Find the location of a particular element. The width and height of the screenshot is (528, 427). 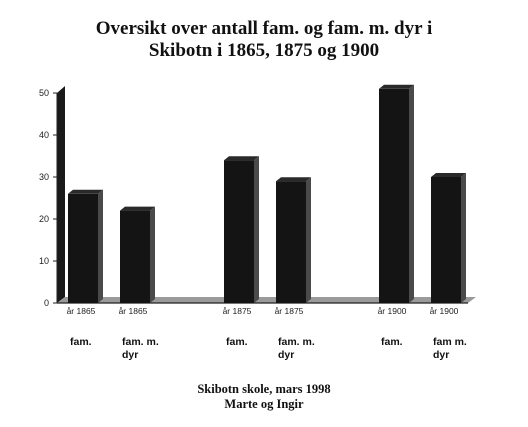

y-tick-label: 30 is located at coordinates (44, 177).